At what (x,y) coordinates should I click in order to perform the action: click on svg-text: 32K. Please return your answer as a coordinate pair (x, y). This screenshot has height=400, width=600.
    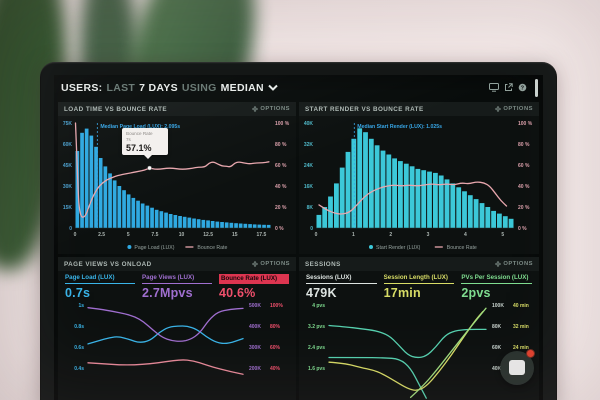
    Looking at the image, I should click on (309, 145).